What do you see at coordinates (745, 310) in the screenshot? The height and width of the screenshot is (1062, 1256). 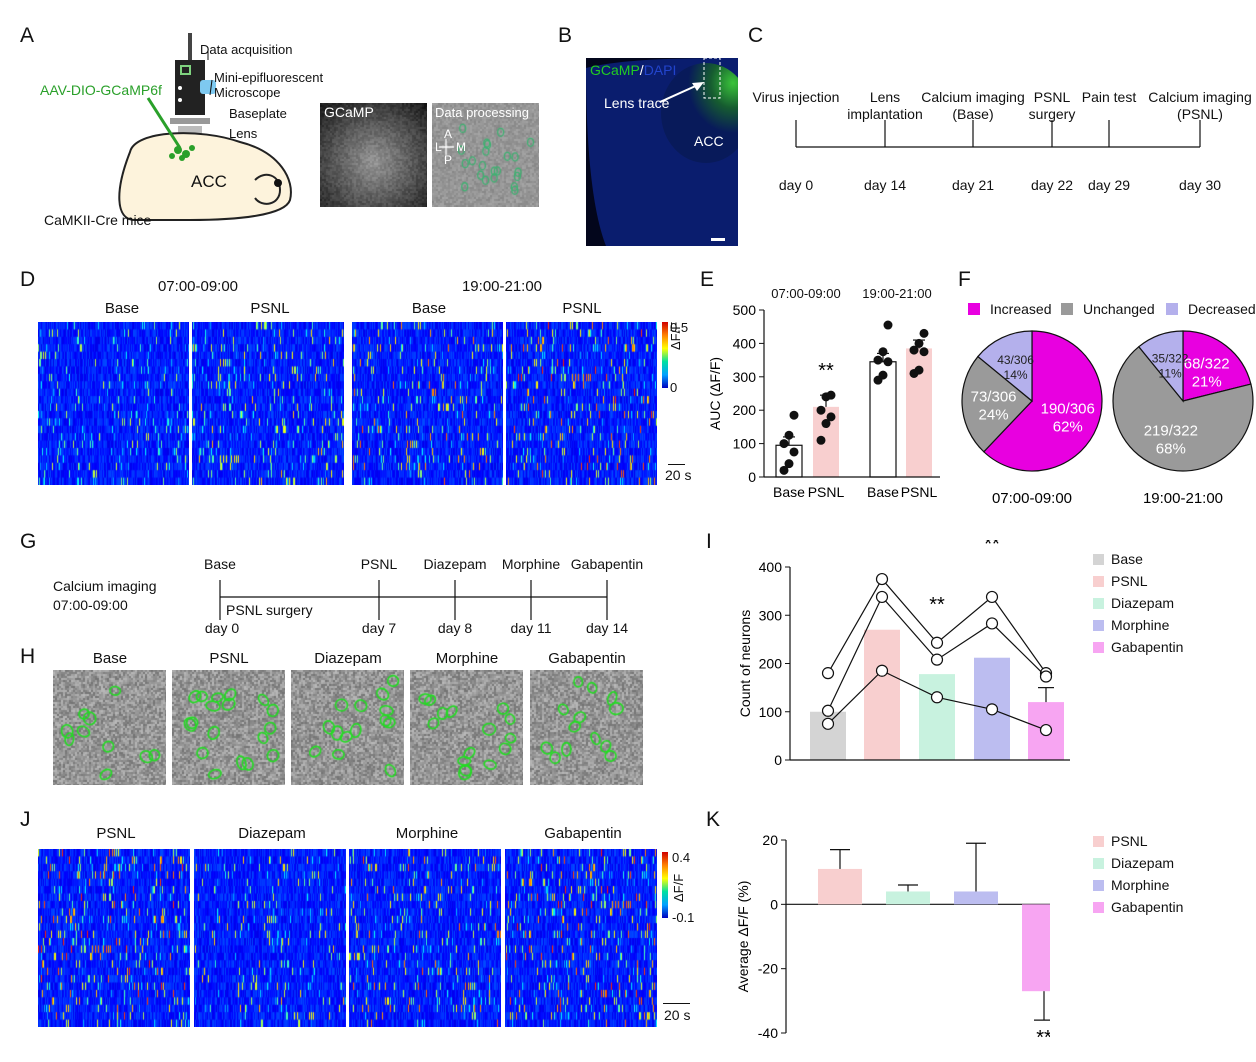 I see `e-ytick: 500` at bounding box center [745, 310].